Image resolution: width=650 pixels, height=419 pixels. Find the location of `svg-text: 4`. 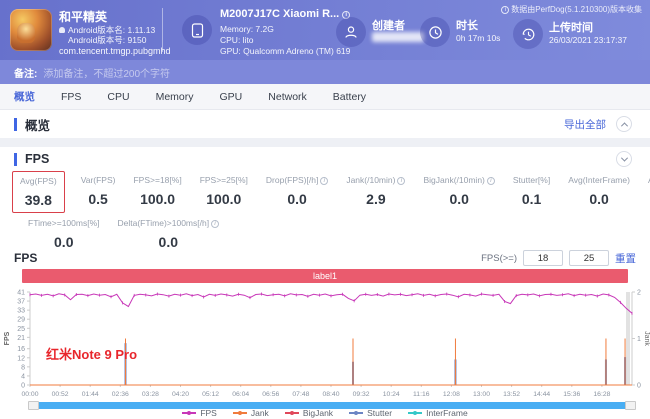

svg-text: 4 is located at coordinates (23, 376).